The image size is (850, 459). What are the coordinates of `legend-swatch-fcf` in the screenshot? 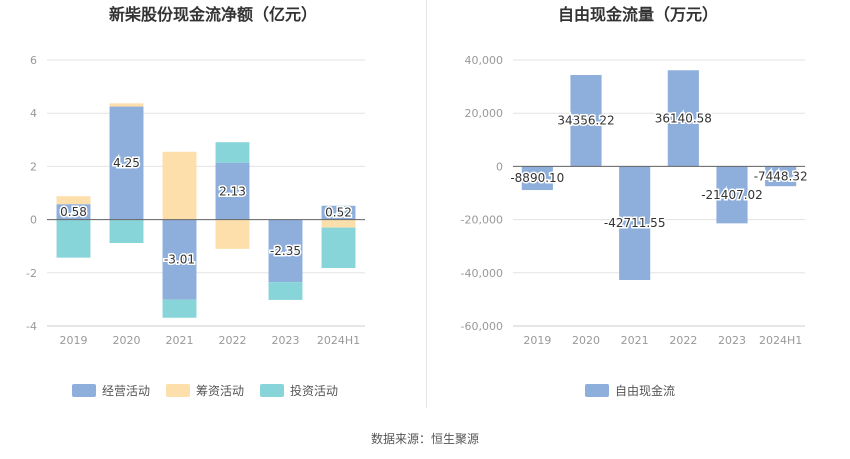 It's located at (597, 390).